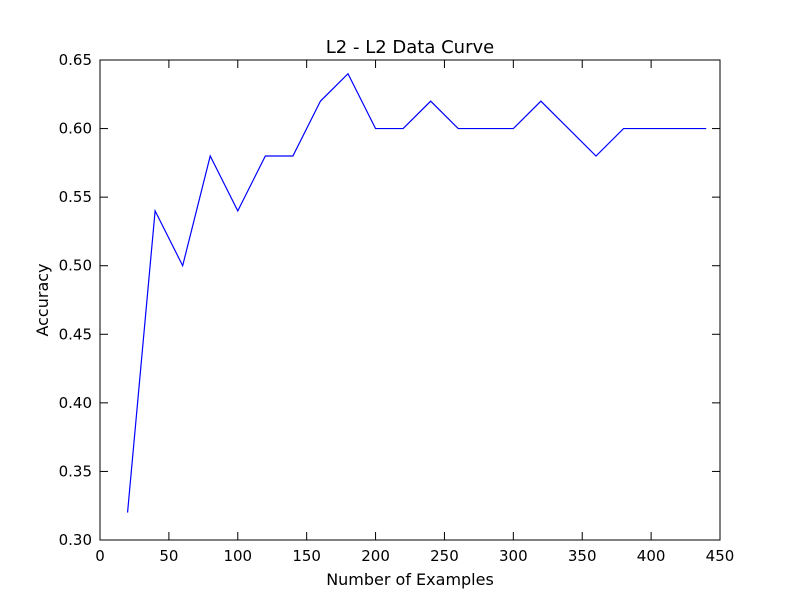  What do you see at coordinates (75, 403) in the screenshot?
I see `y-tick-label: 0.40` at bounding box center [75, 403].